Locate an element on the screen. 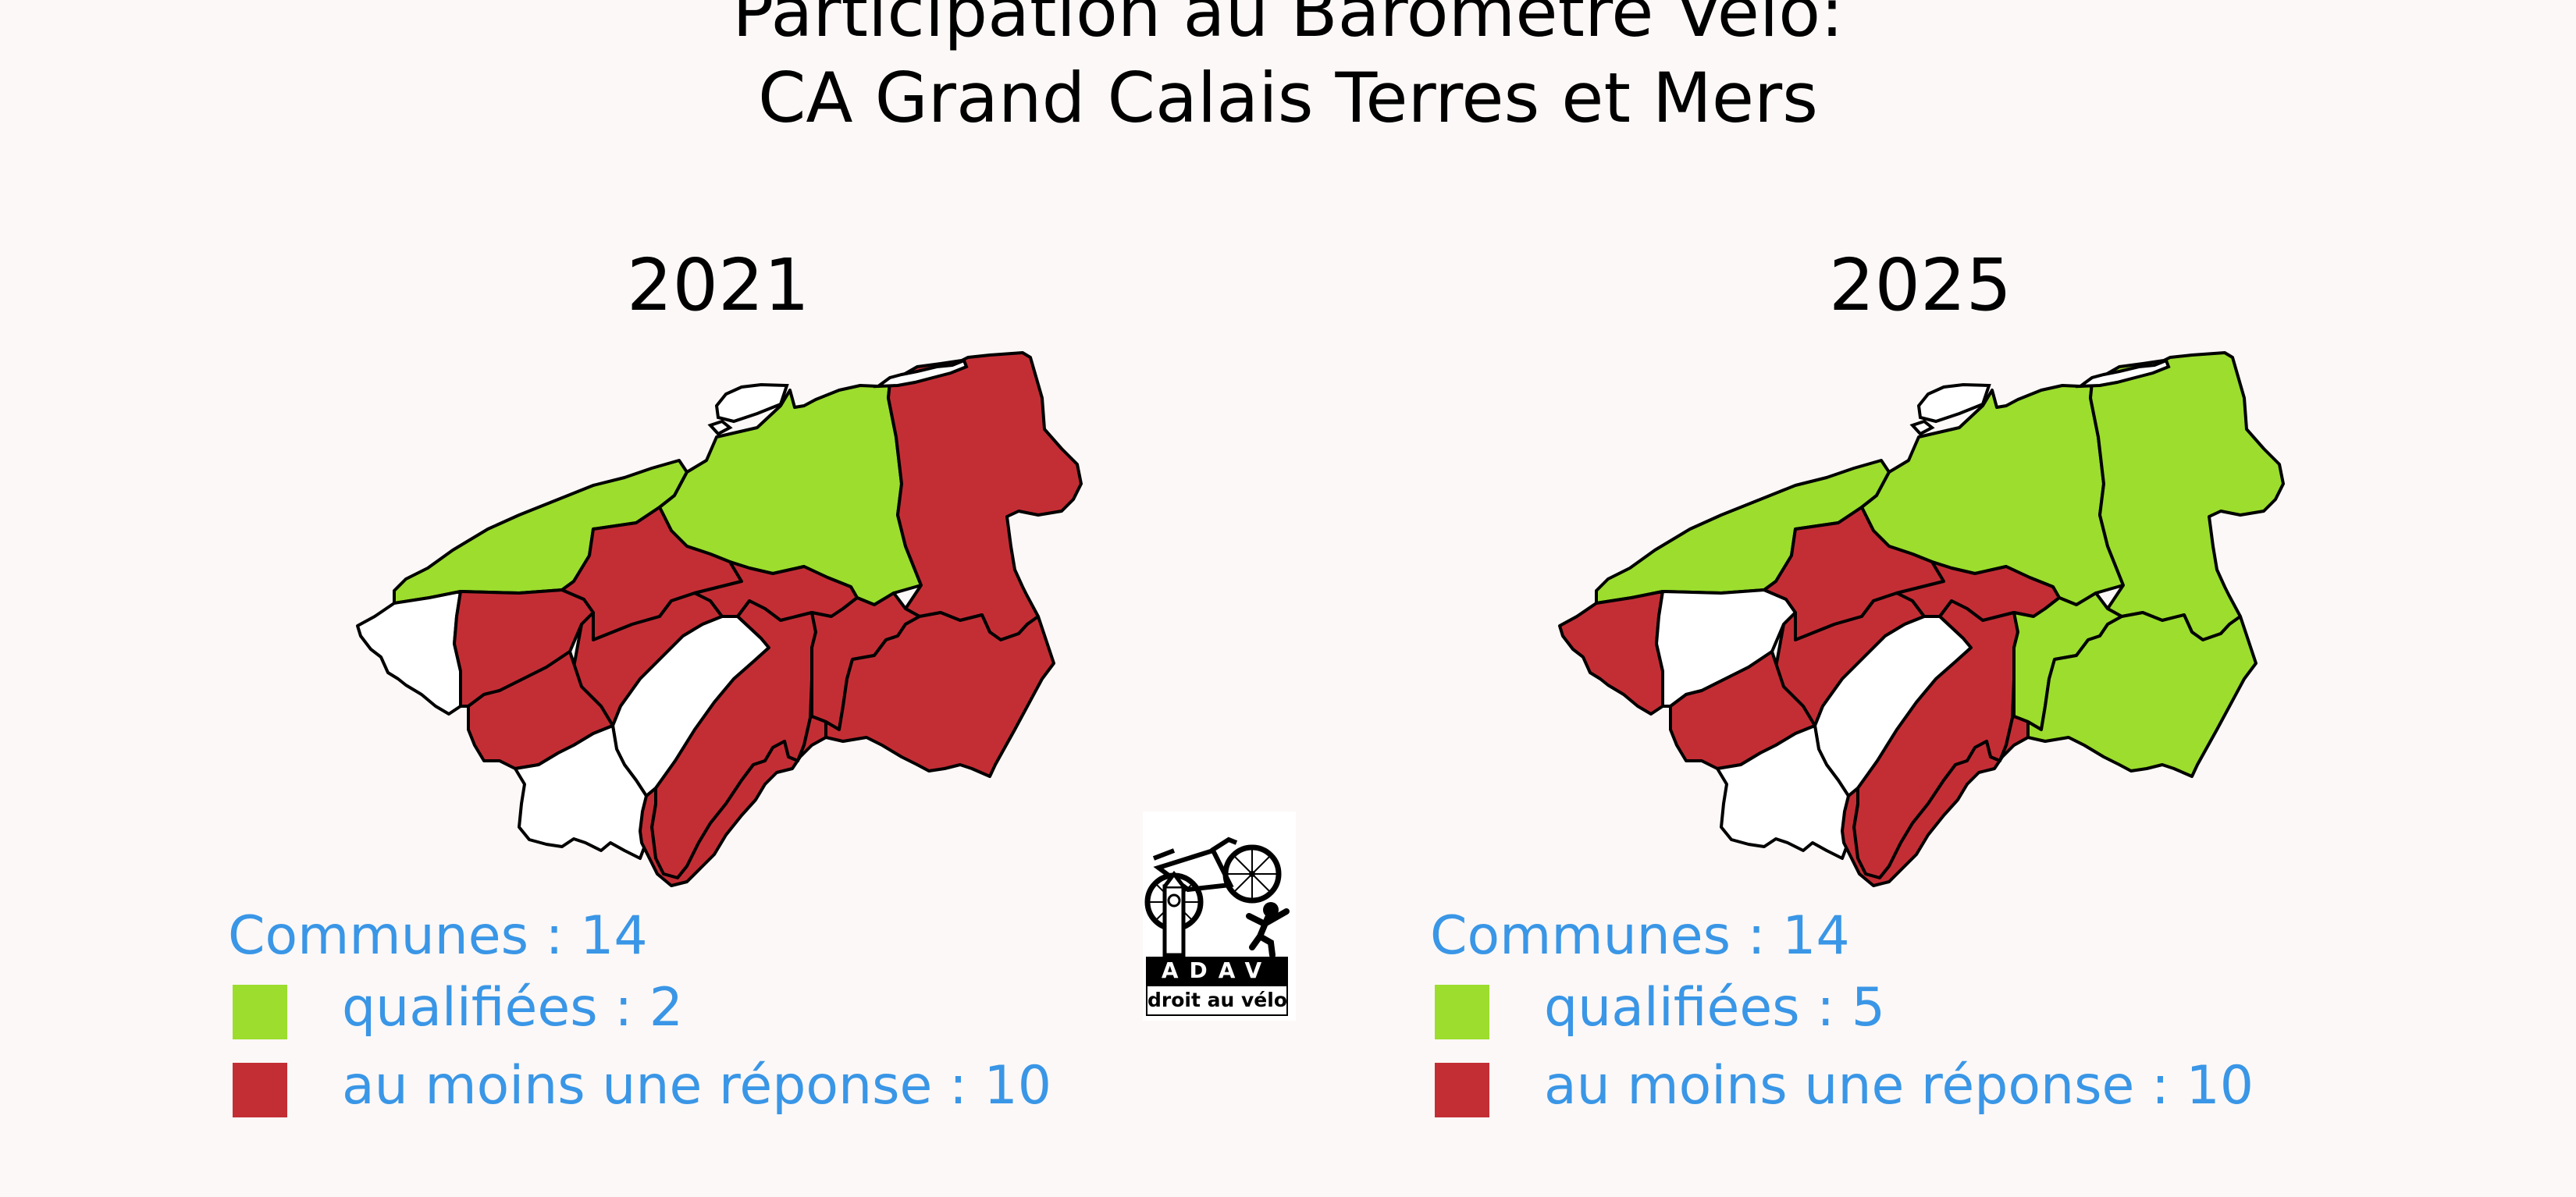 The height and width of the screenshot is (1197, 2576). communes-group-right is located at coordinates (1921, 619).